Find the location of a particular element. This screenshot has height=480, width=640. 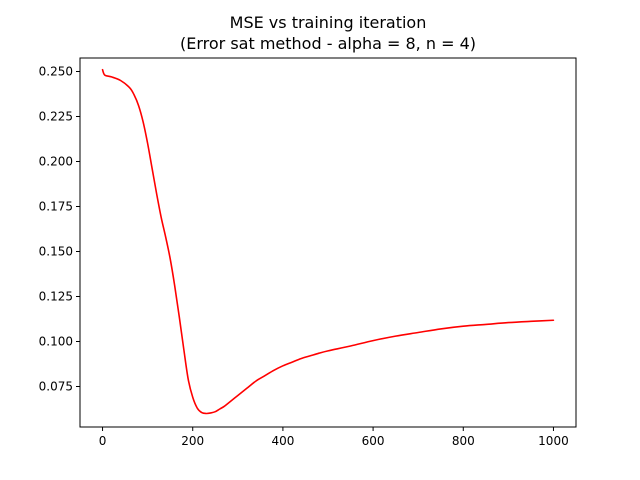

x-tick-label: 400 is located at coordinates (282, 441).